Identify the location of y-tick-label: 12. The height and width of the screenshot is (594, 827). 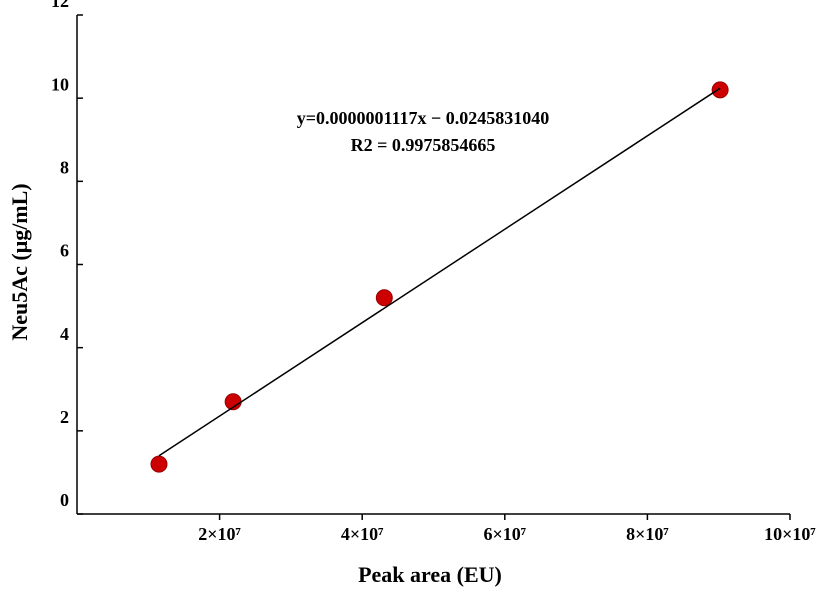
(60, 5).